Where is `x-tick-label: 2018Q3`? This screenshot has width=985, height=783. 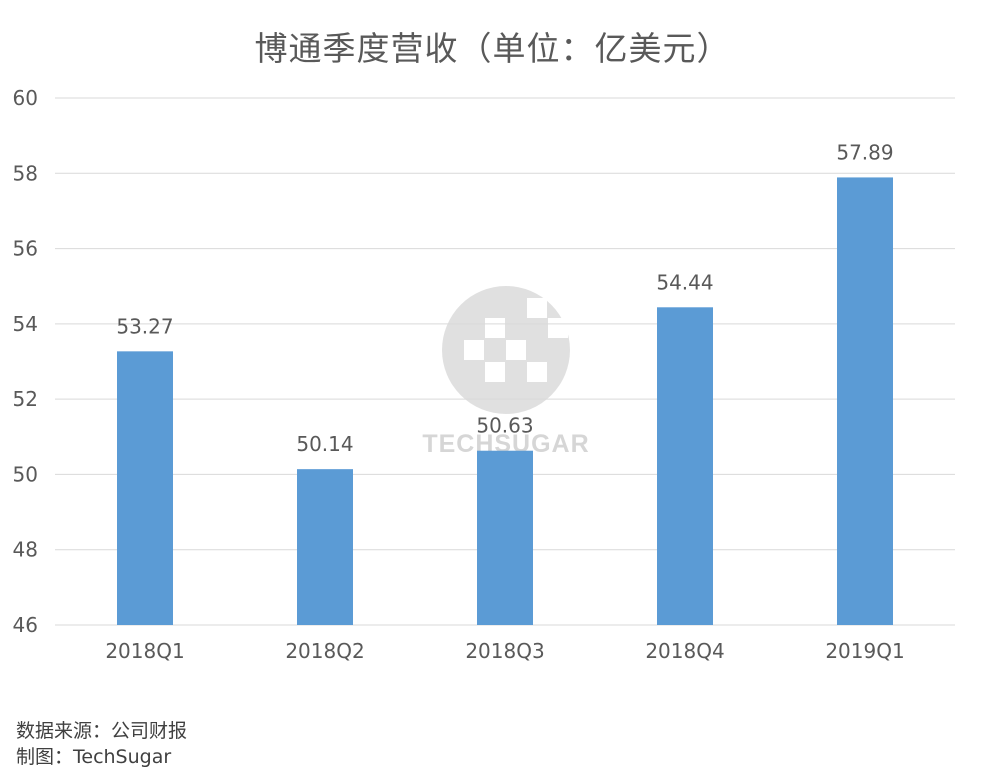 x-tick-label: 2018Q3 is located at coordinates (504, 651).